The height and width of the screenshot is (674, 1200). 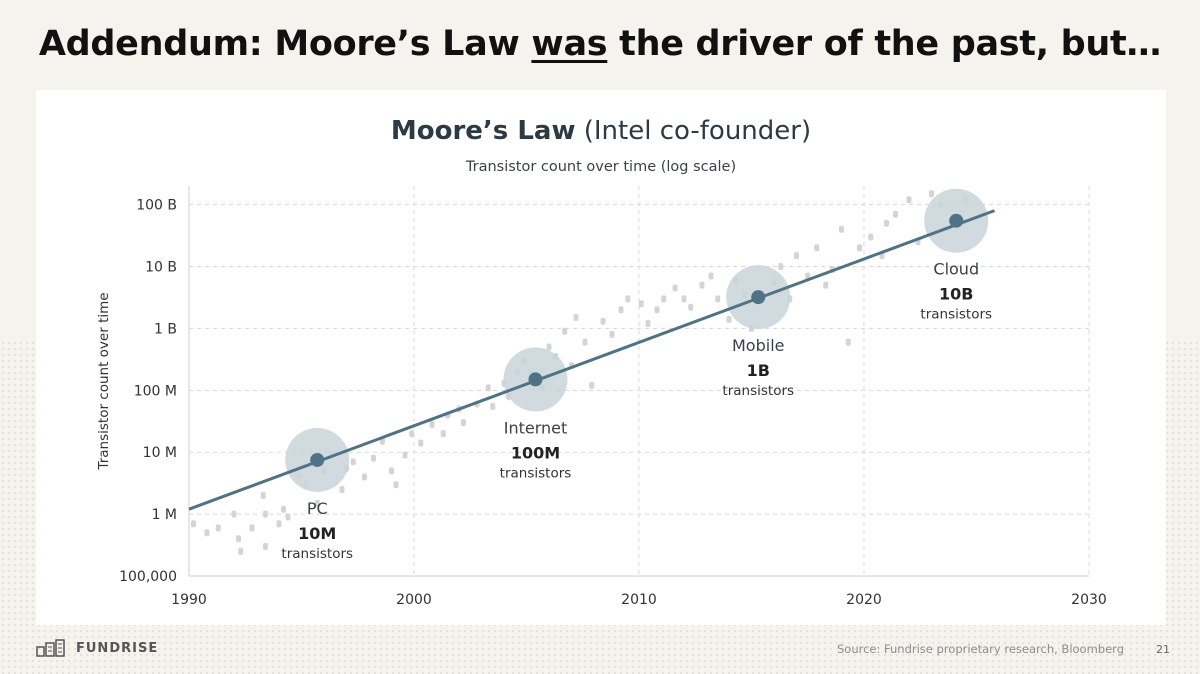 I want to click on slide-title-emphasis: was, so click(x=569, y=44).